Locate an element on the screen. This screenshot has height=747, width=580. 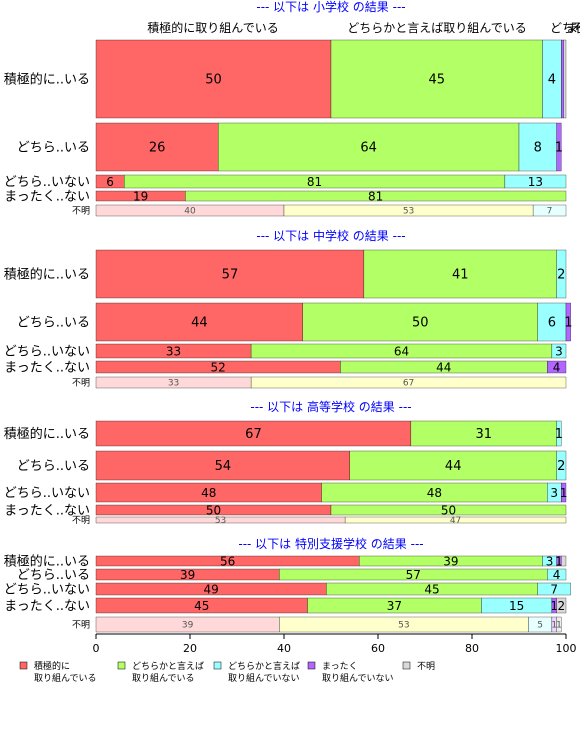
data-label: 49 is located at coordinates (211, 589).